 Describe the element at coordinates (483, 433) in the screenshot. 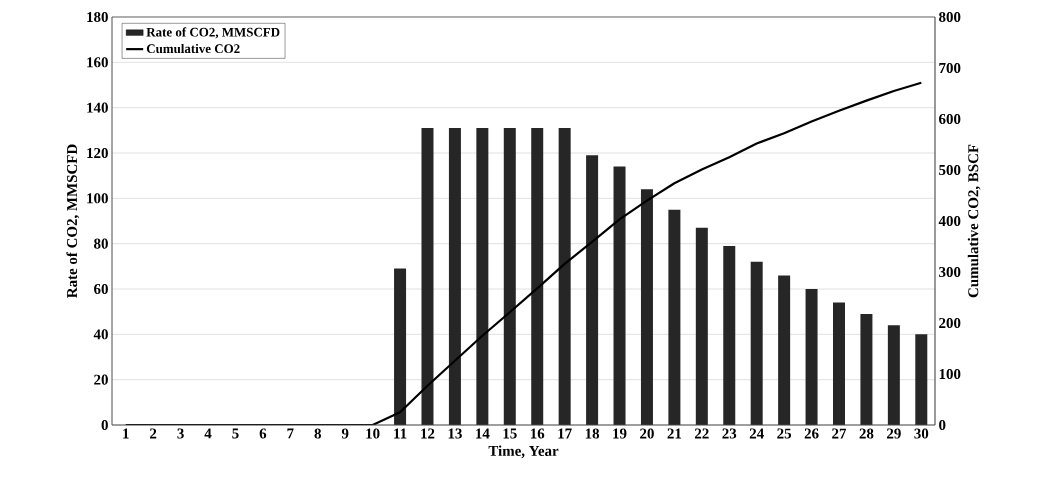

I see `x-tick-label: 14` at that location.